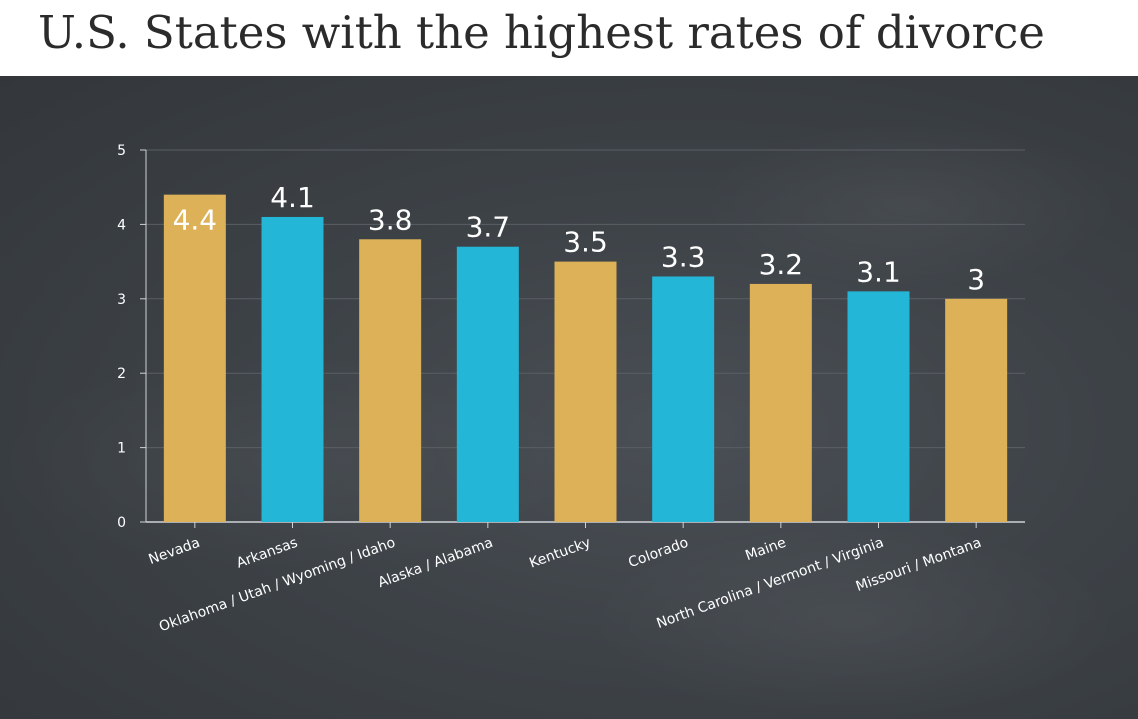  What do you see at coordinates (121, 300) in the screenshot?
I see `y-tick-label: 3` at bounding box center [121, 300].